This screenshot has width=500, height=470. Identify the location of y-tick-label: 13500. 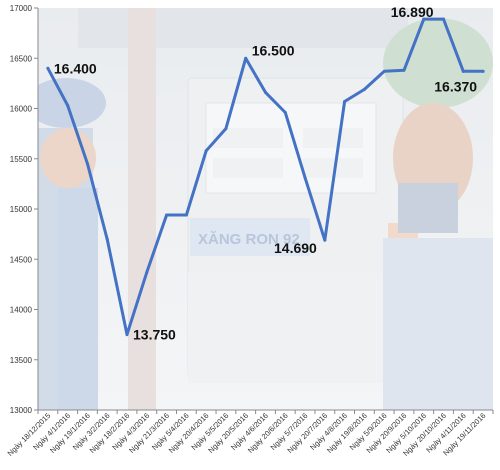
(21, 360).